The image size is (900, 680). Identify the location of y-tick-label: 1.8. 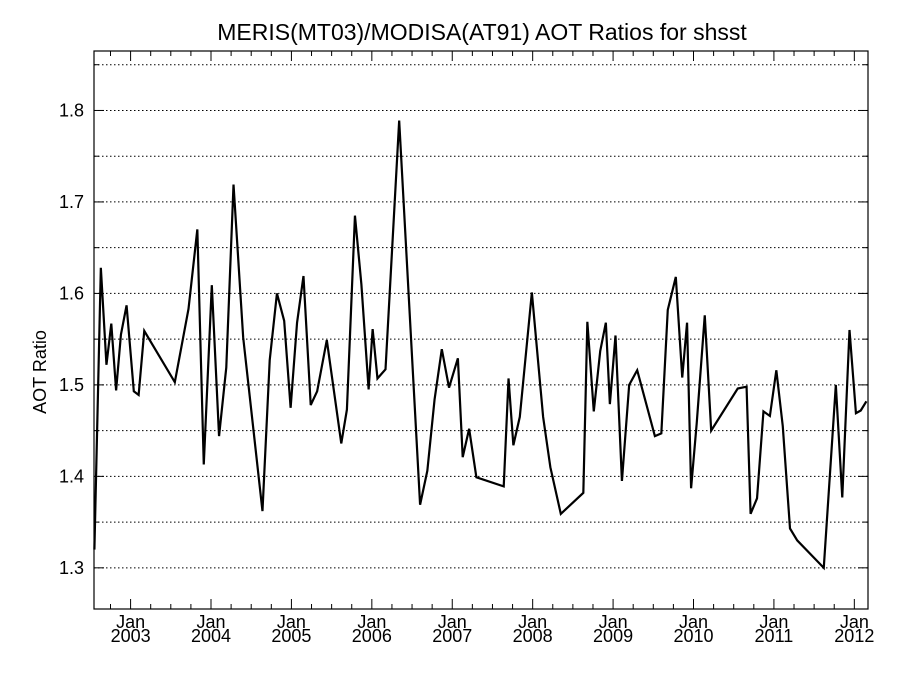
(71, 110).